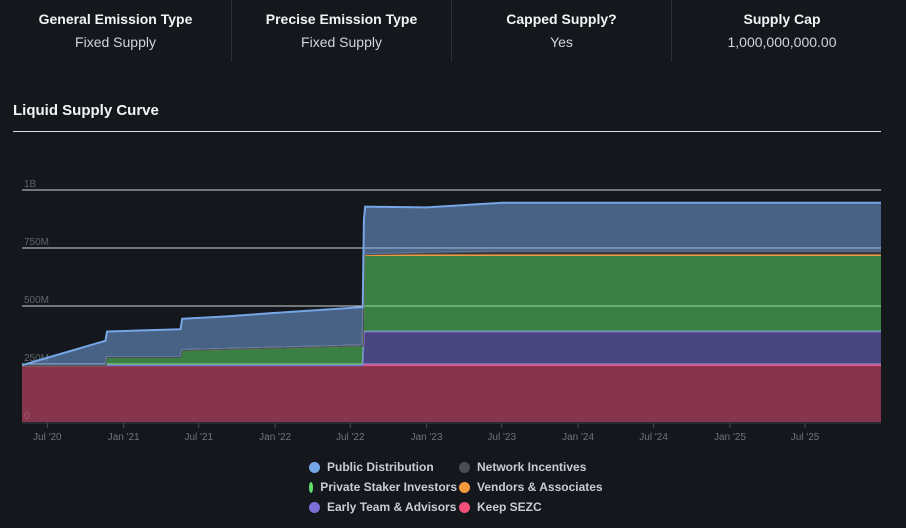 This screenshot has width=906, height=528. Describe the element at coordinates (653, 437) in the screenshot. I see `x-tick-label: Jul '24` at that location.